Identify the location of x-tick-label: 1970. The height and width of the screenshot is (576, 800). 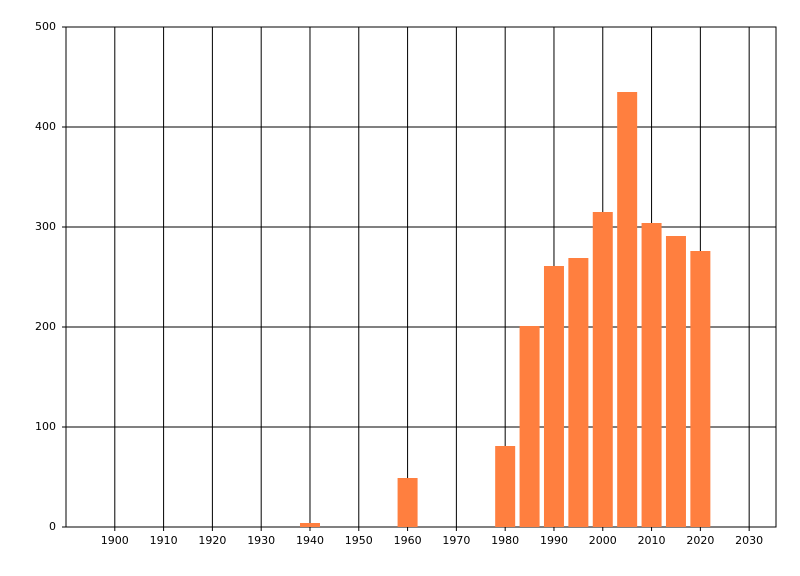
(456, 540).